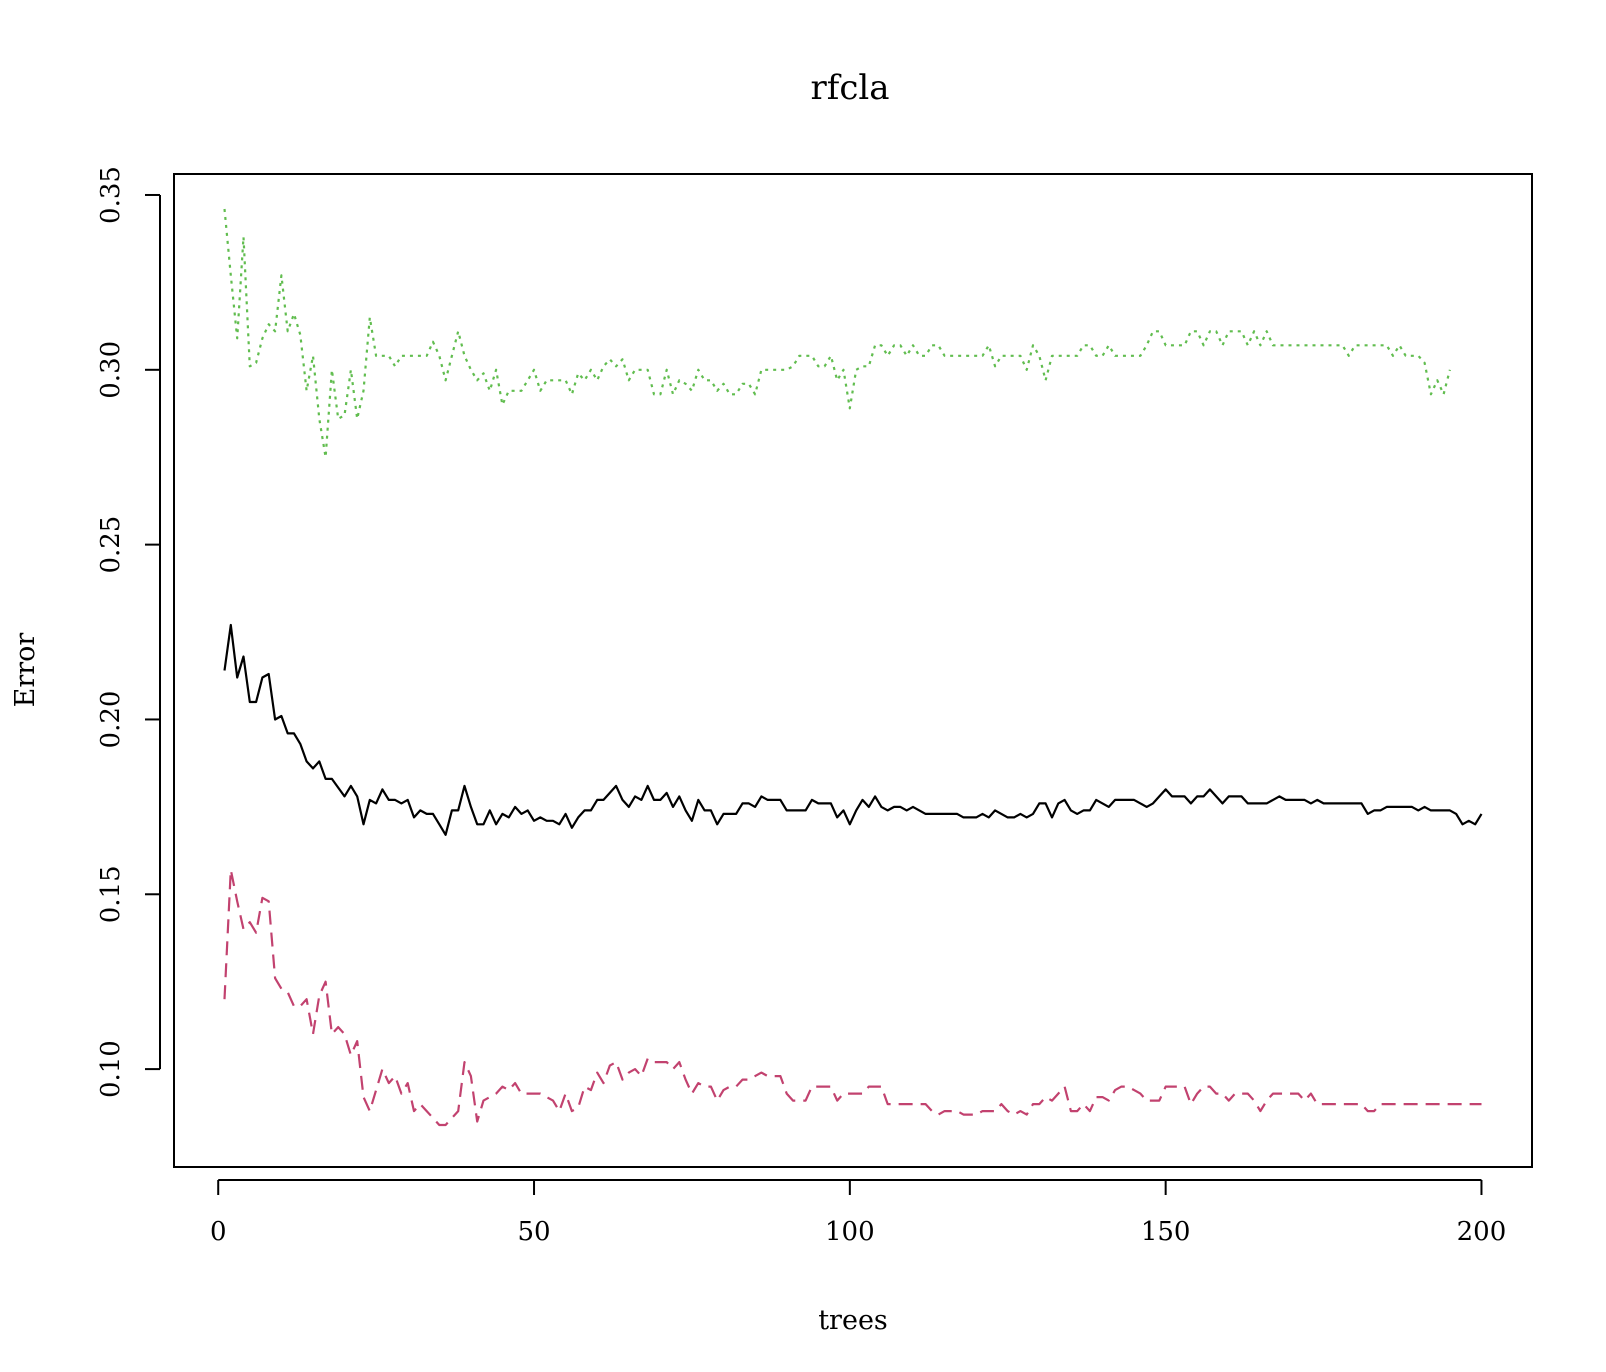 This screenshot has width=1606, height=1372. I want to click on y-tick-label: 0.25, so click(111, 545).